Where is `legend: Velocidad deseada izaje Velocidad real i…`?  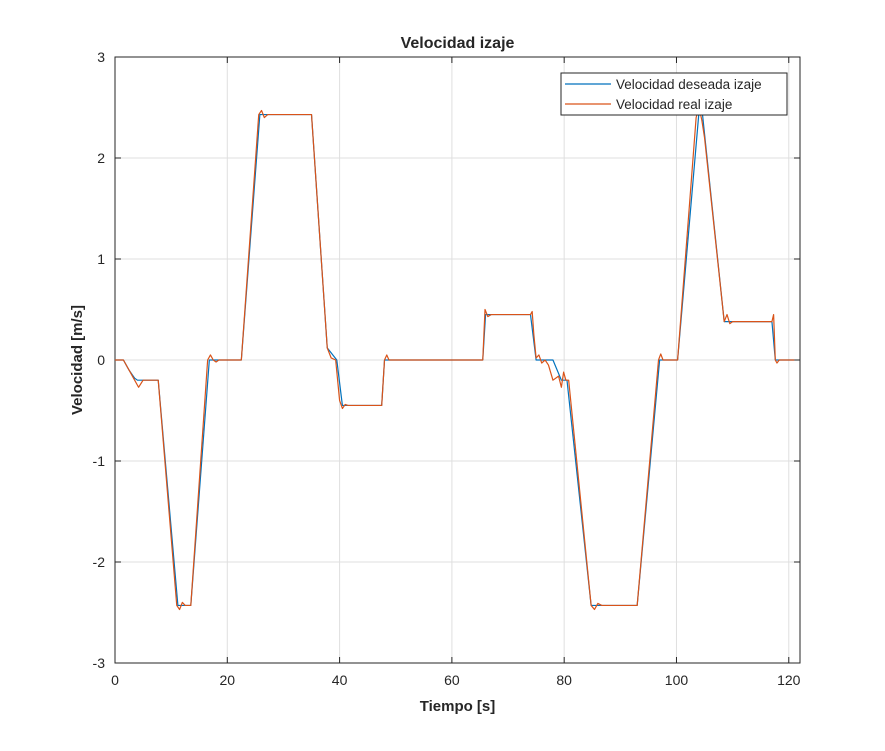
legend: Velocidad deseada izaje Velocidad real i… is located at coordinates (674, 94).